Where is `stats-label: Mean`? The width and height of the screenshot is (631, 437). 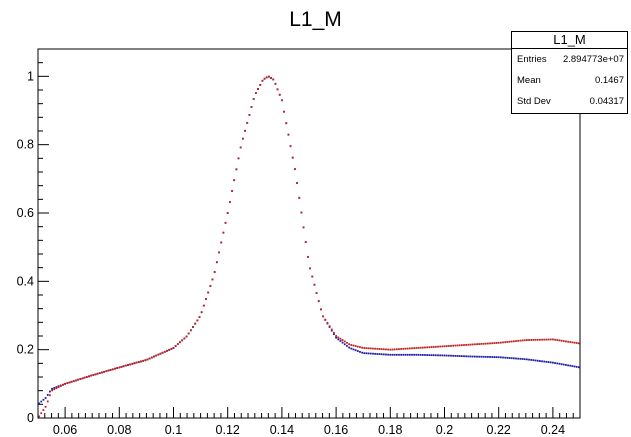
stats-label: Mean is located at coordinates (529, 80).